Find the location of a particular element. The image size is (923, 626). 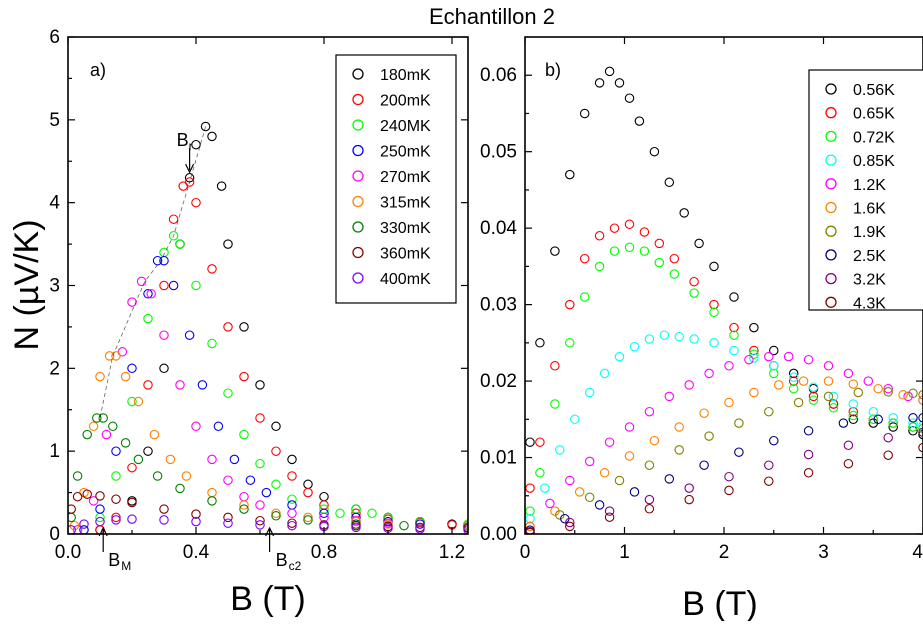

legend-label: 180mK is located at coordinates (405, 75).